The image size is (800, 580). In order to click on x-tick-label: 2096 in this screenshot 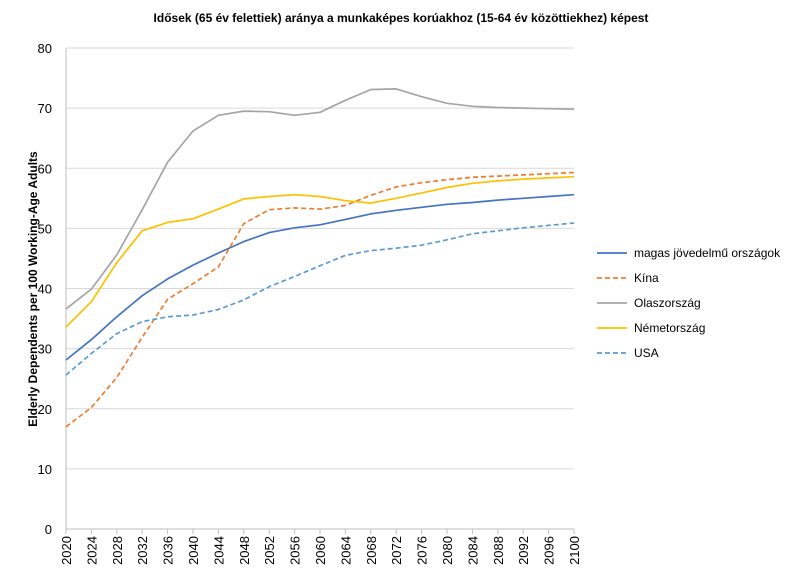, I will do `click(549, 550)`.